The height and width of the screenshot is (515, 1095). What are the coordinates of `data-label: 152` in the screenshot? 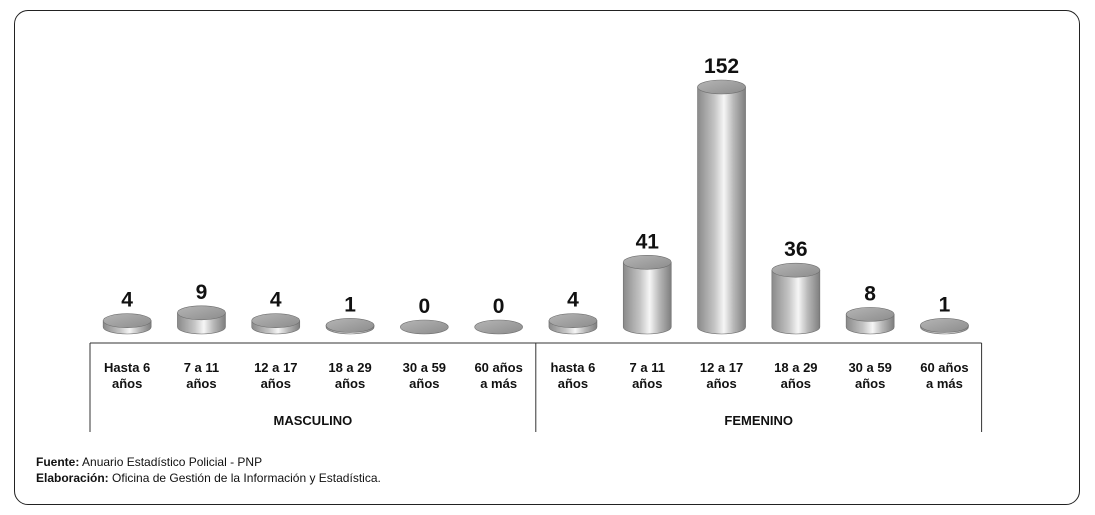 It's located at (721, 66).